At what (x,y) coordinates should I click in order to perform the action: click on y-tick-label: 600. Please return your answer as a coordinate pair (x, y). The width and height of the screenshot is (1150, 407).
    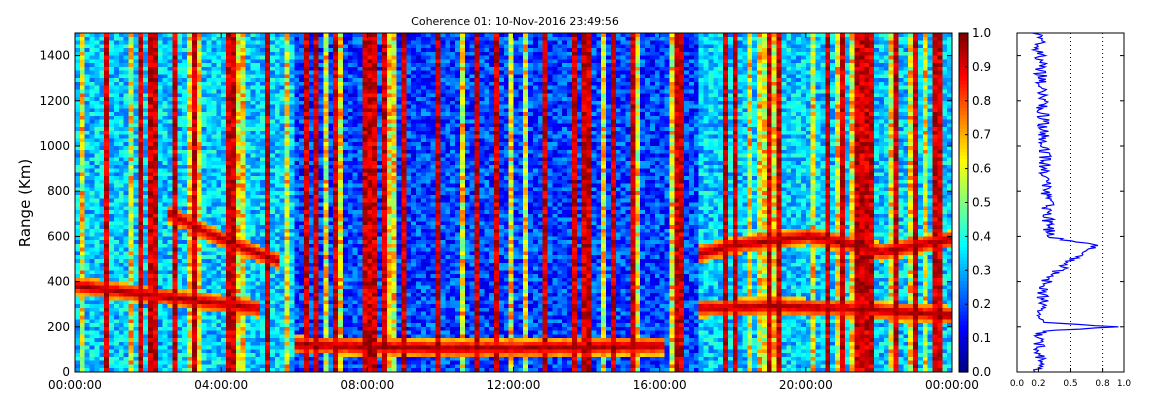
    Looking at the image, I should click on (58, 236).